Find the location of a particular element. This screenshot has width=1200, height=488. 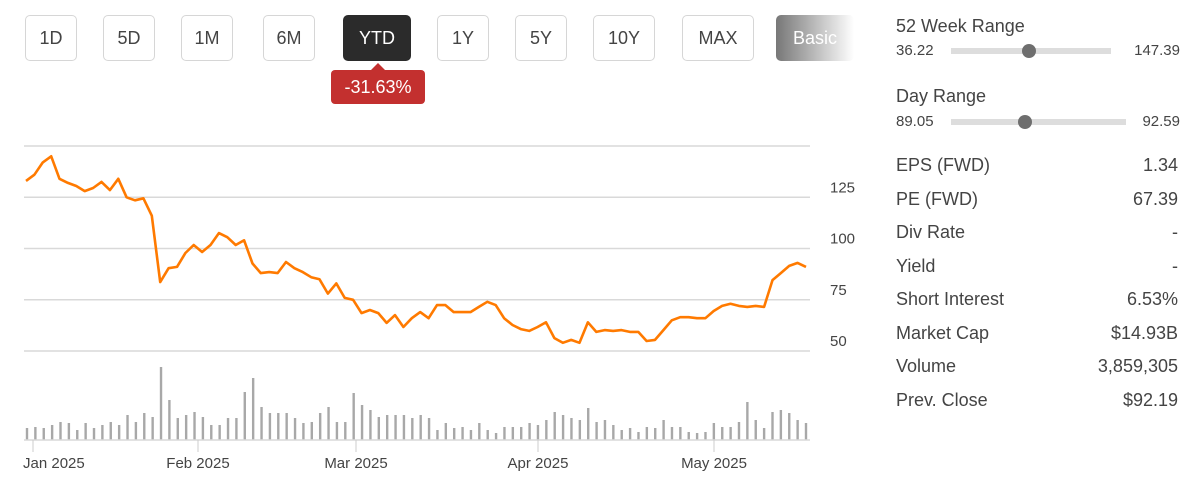

range-10y-button: 10Y is located at coordinates (624, 38).